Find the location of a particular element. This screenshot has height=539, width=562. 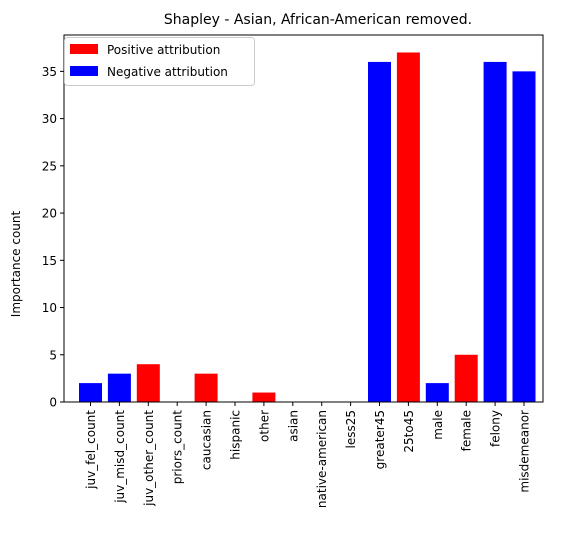

y-axis-label: Importance count is located at coordinates (16, 263).